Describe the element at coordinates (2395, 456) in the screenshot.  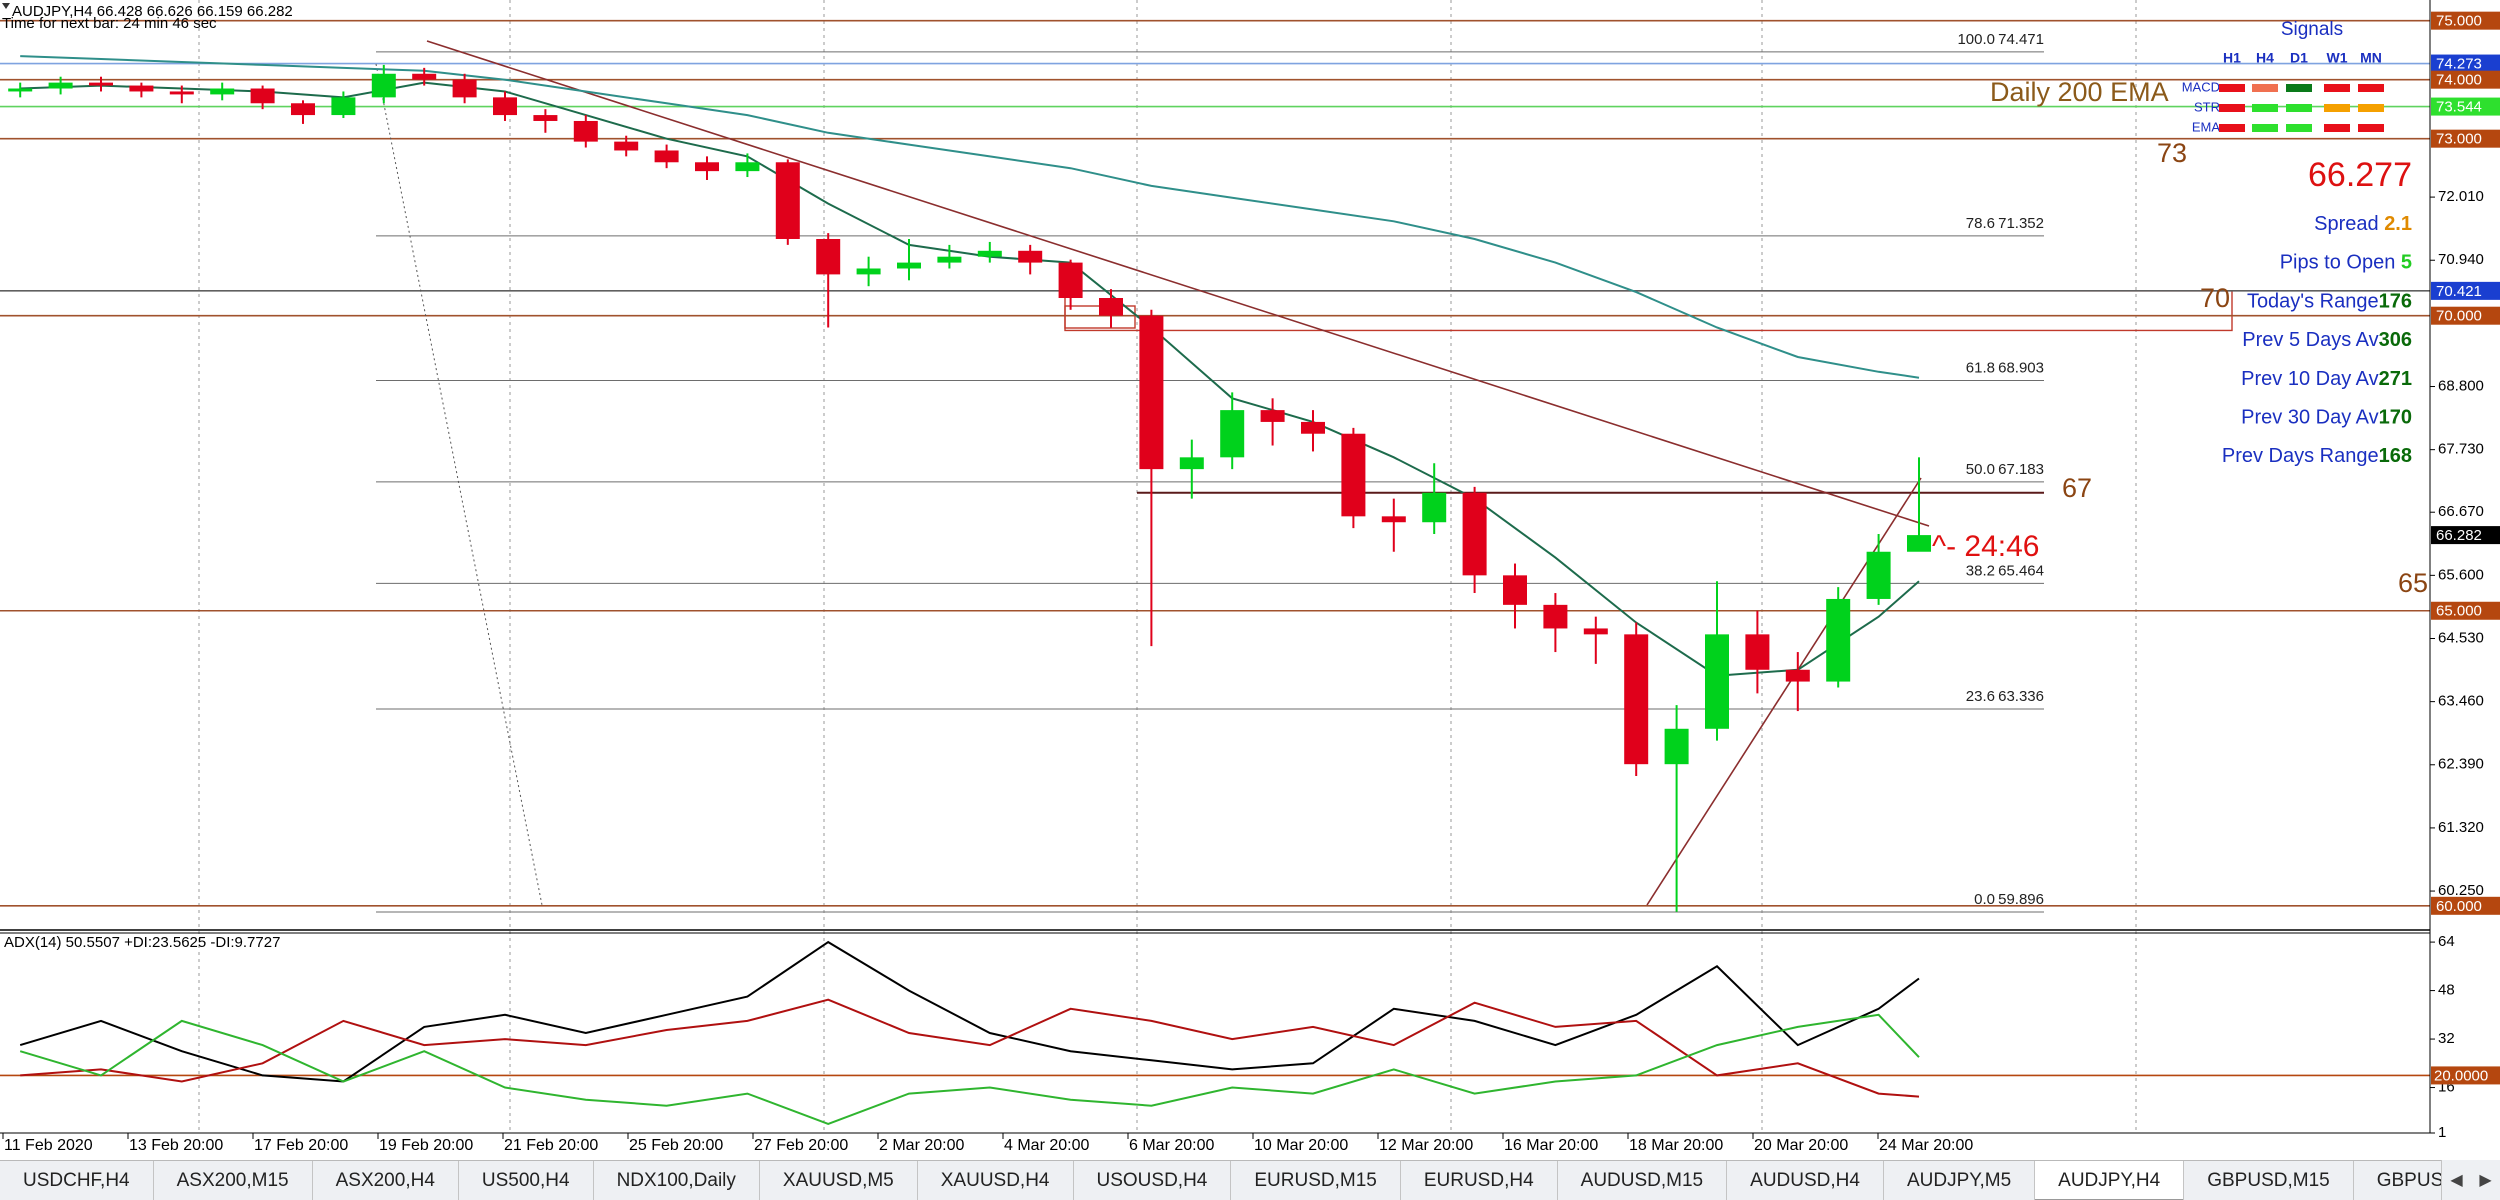
I see `info-value: 168` at that location.